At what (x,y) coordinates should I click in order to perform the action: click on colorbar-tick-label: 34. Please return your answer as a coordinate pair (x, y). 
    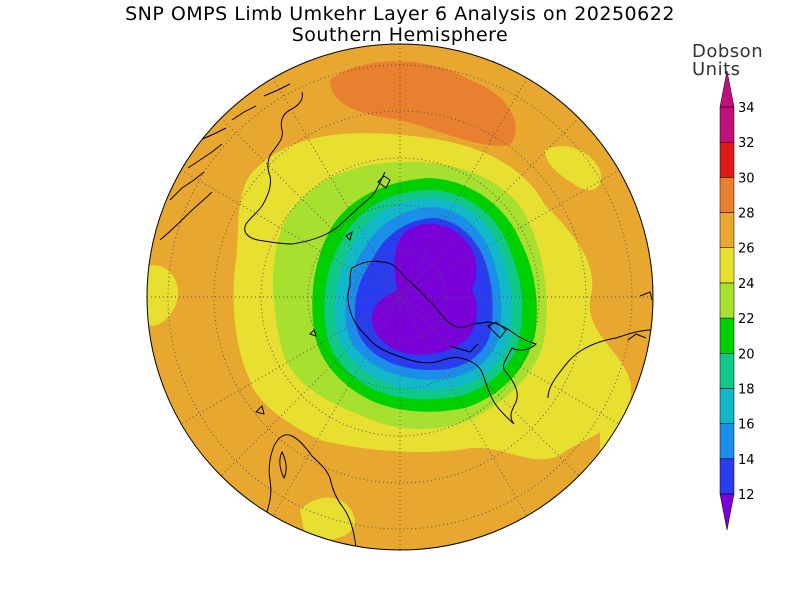
    Looking at the image, I should click on (746, 108).